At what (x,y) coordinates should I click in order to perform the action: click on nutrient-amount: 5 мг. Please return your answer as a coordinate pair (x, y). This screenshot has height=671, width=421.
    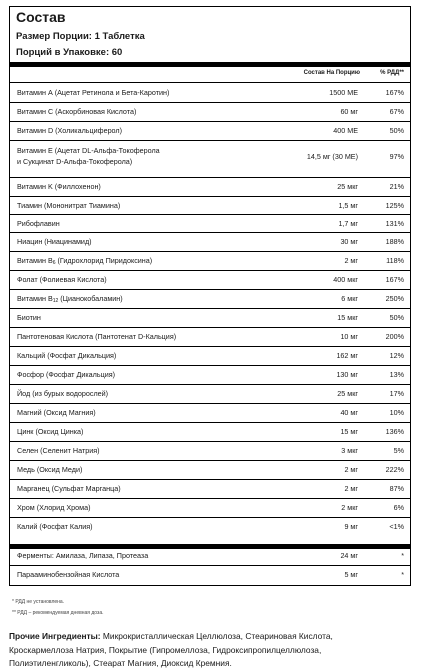
    Looking at the image, I should click on (351, 574).